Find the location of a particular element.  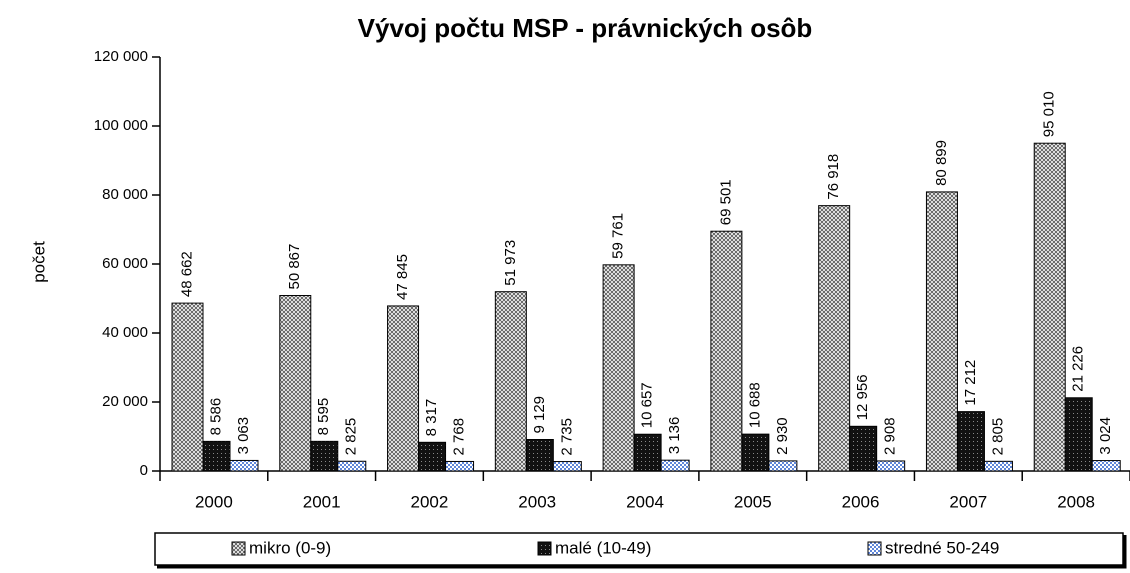

y-tick-label: 40 000 is located at coordinates (125, 332).